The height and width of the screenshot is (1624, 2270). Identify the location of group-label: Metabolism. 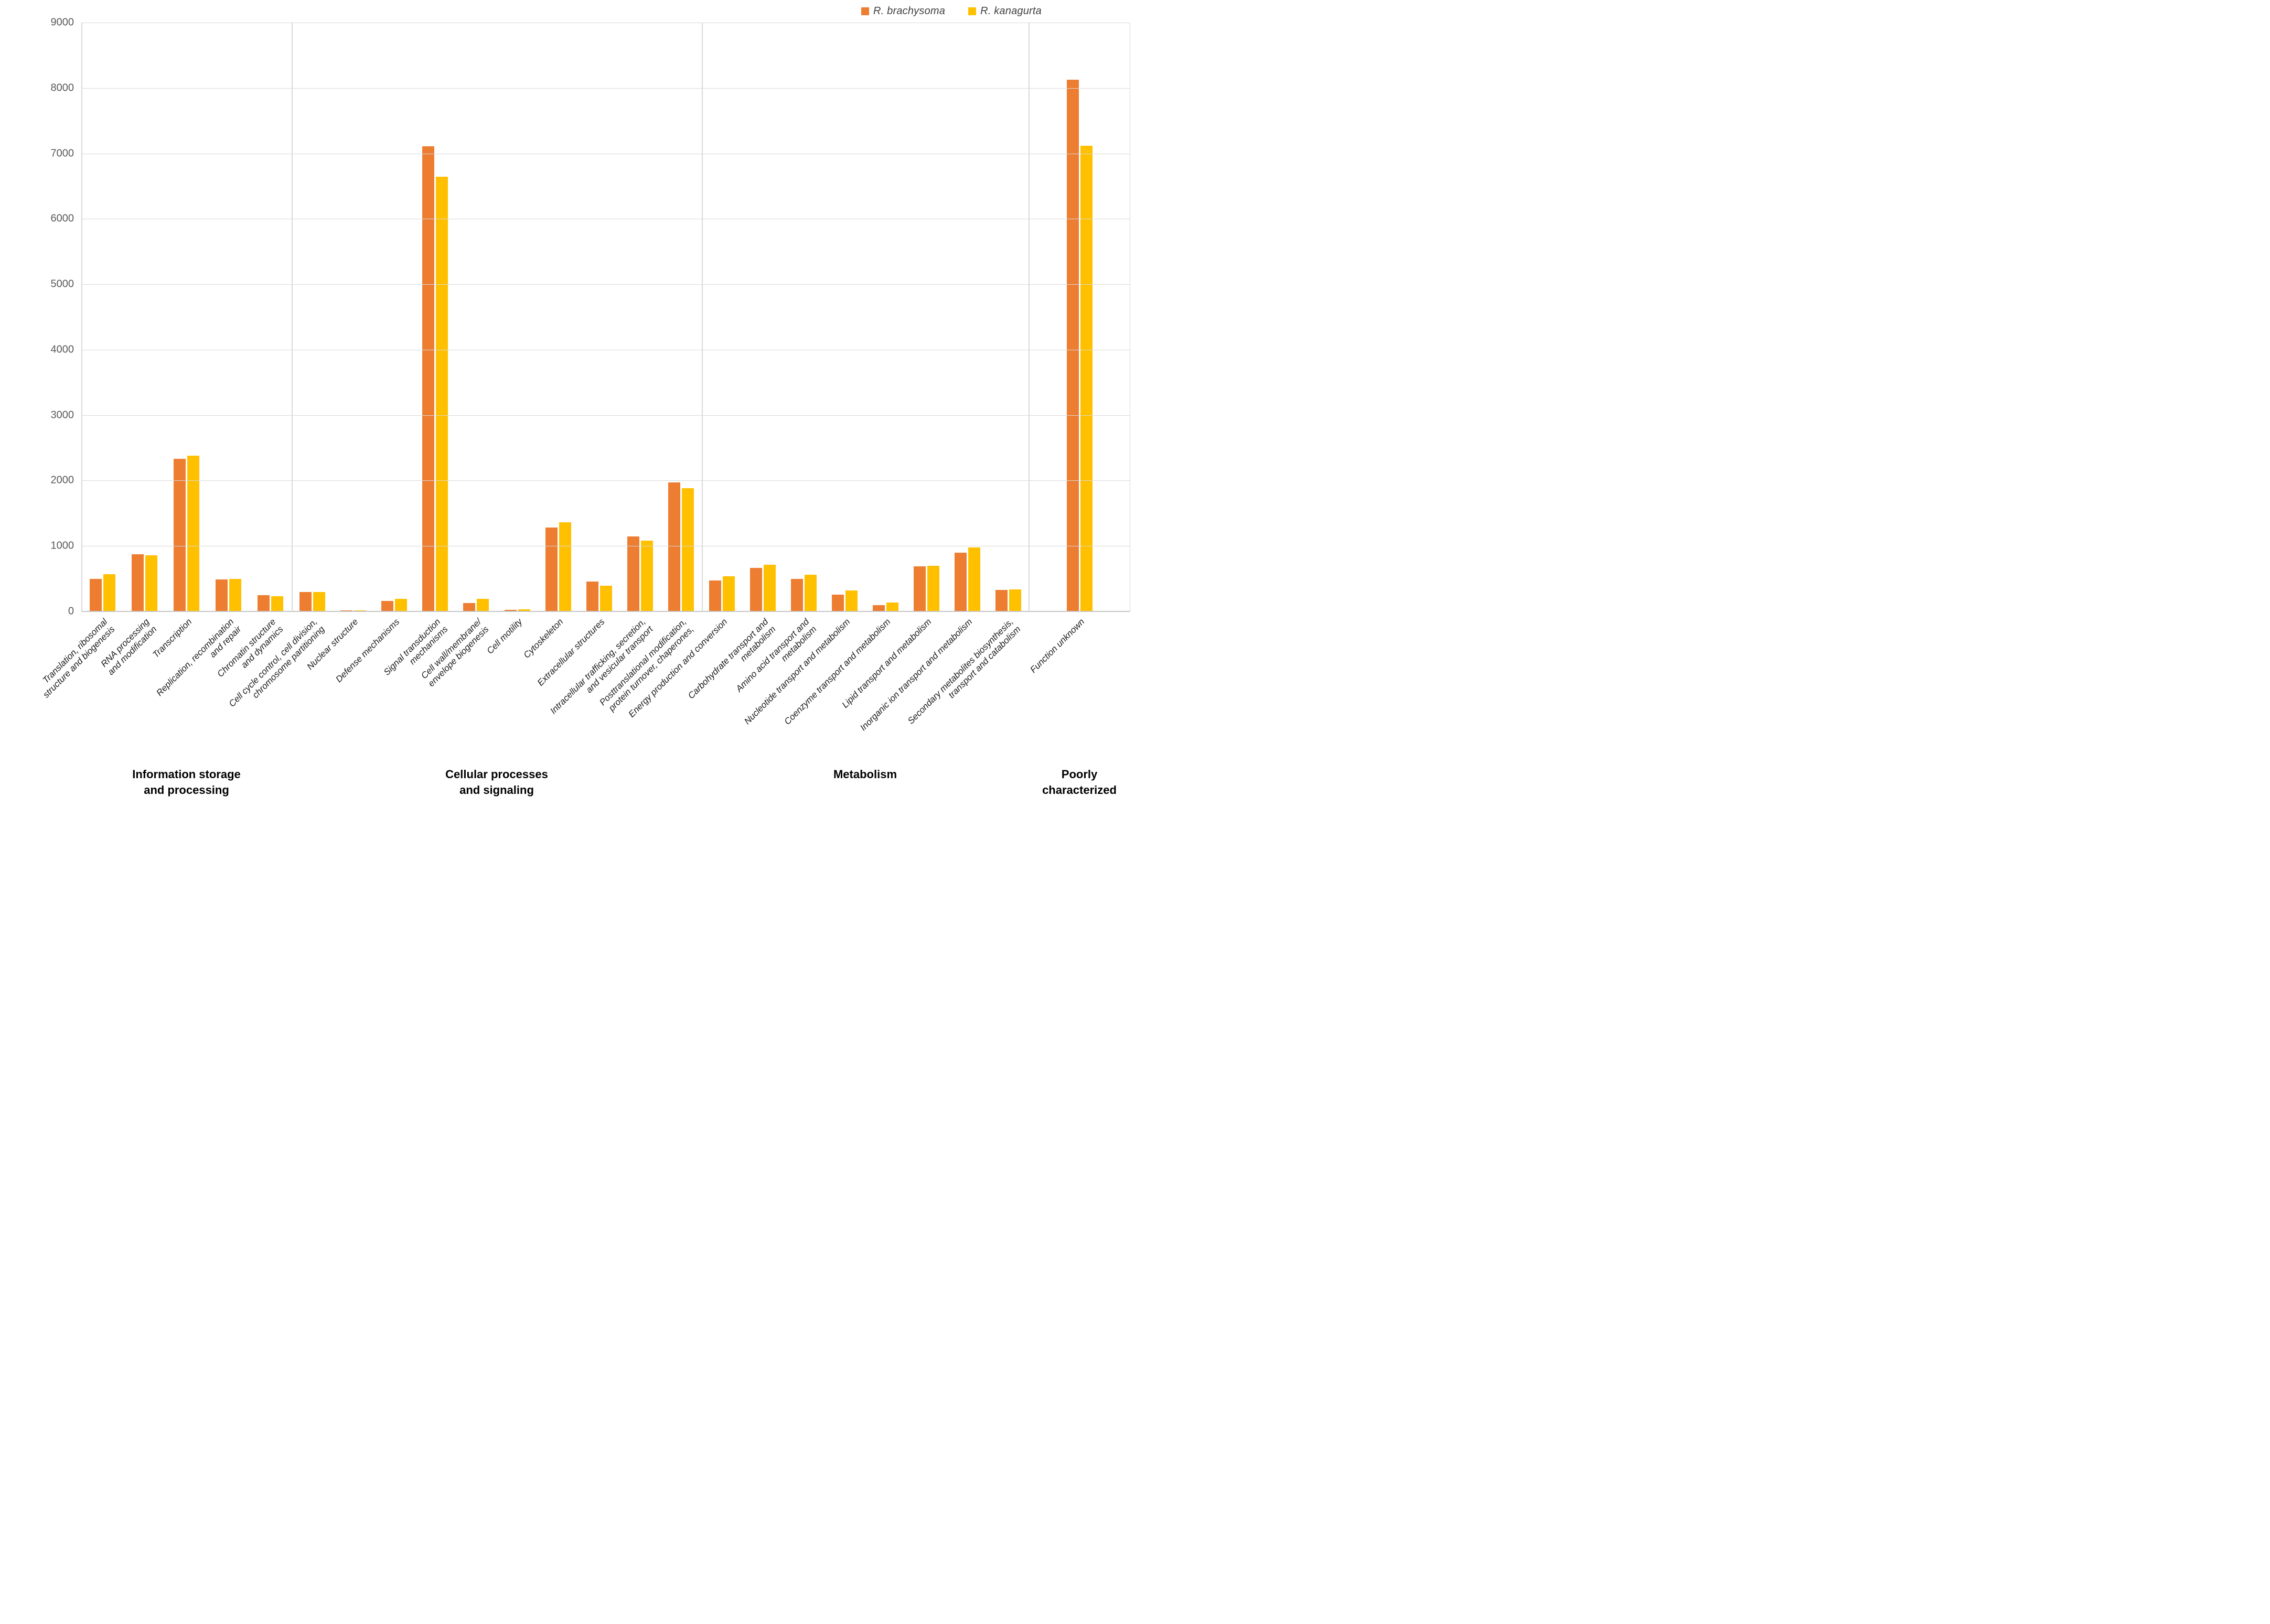
(865, 774).